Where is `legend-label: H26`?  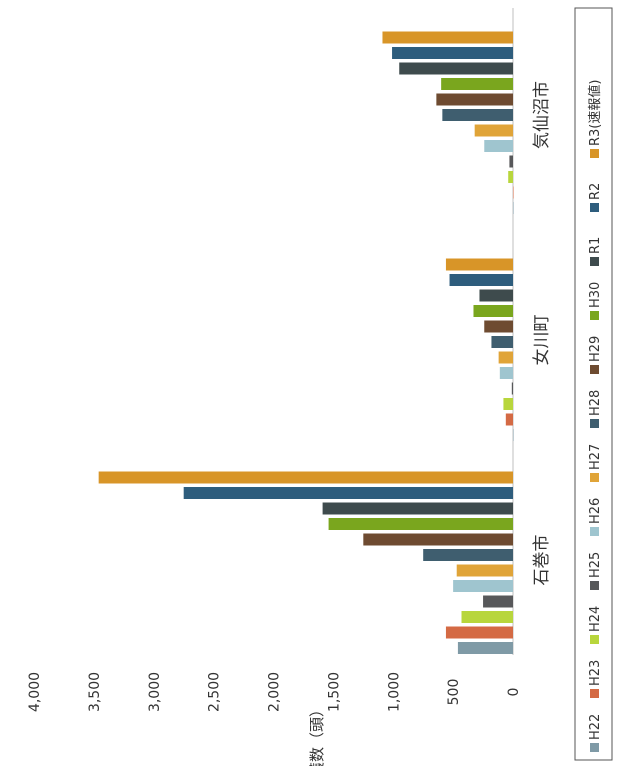 legend-label: H26 is located at coordinates (595, 511).